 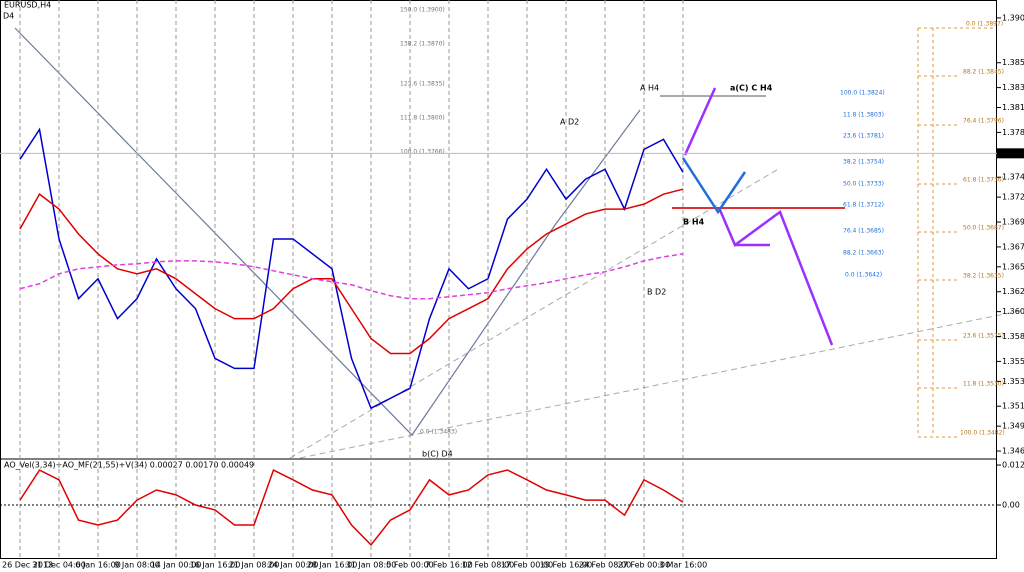 I want to click on y-tick-label: 1.3900, so click(x=1013, y=17).